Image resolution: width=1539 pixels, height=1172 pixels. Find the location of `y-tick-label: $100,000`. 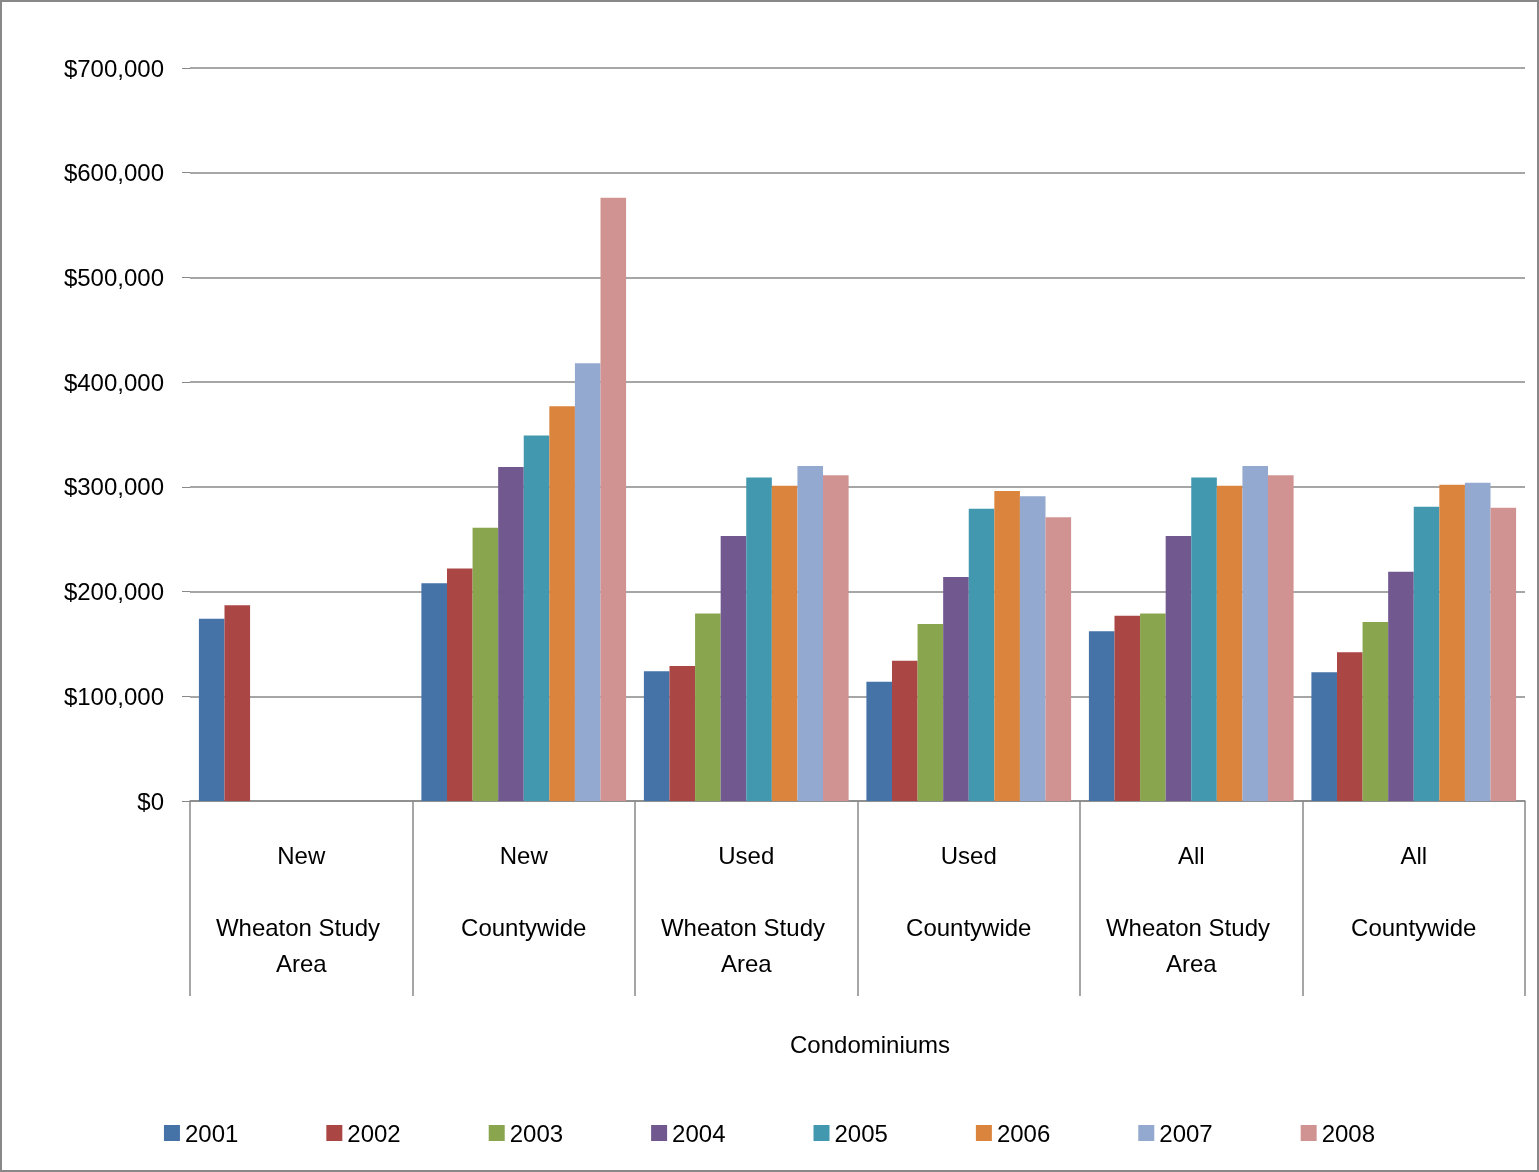

y-tick-label: $100,000 is located at coordinates (113, 696).